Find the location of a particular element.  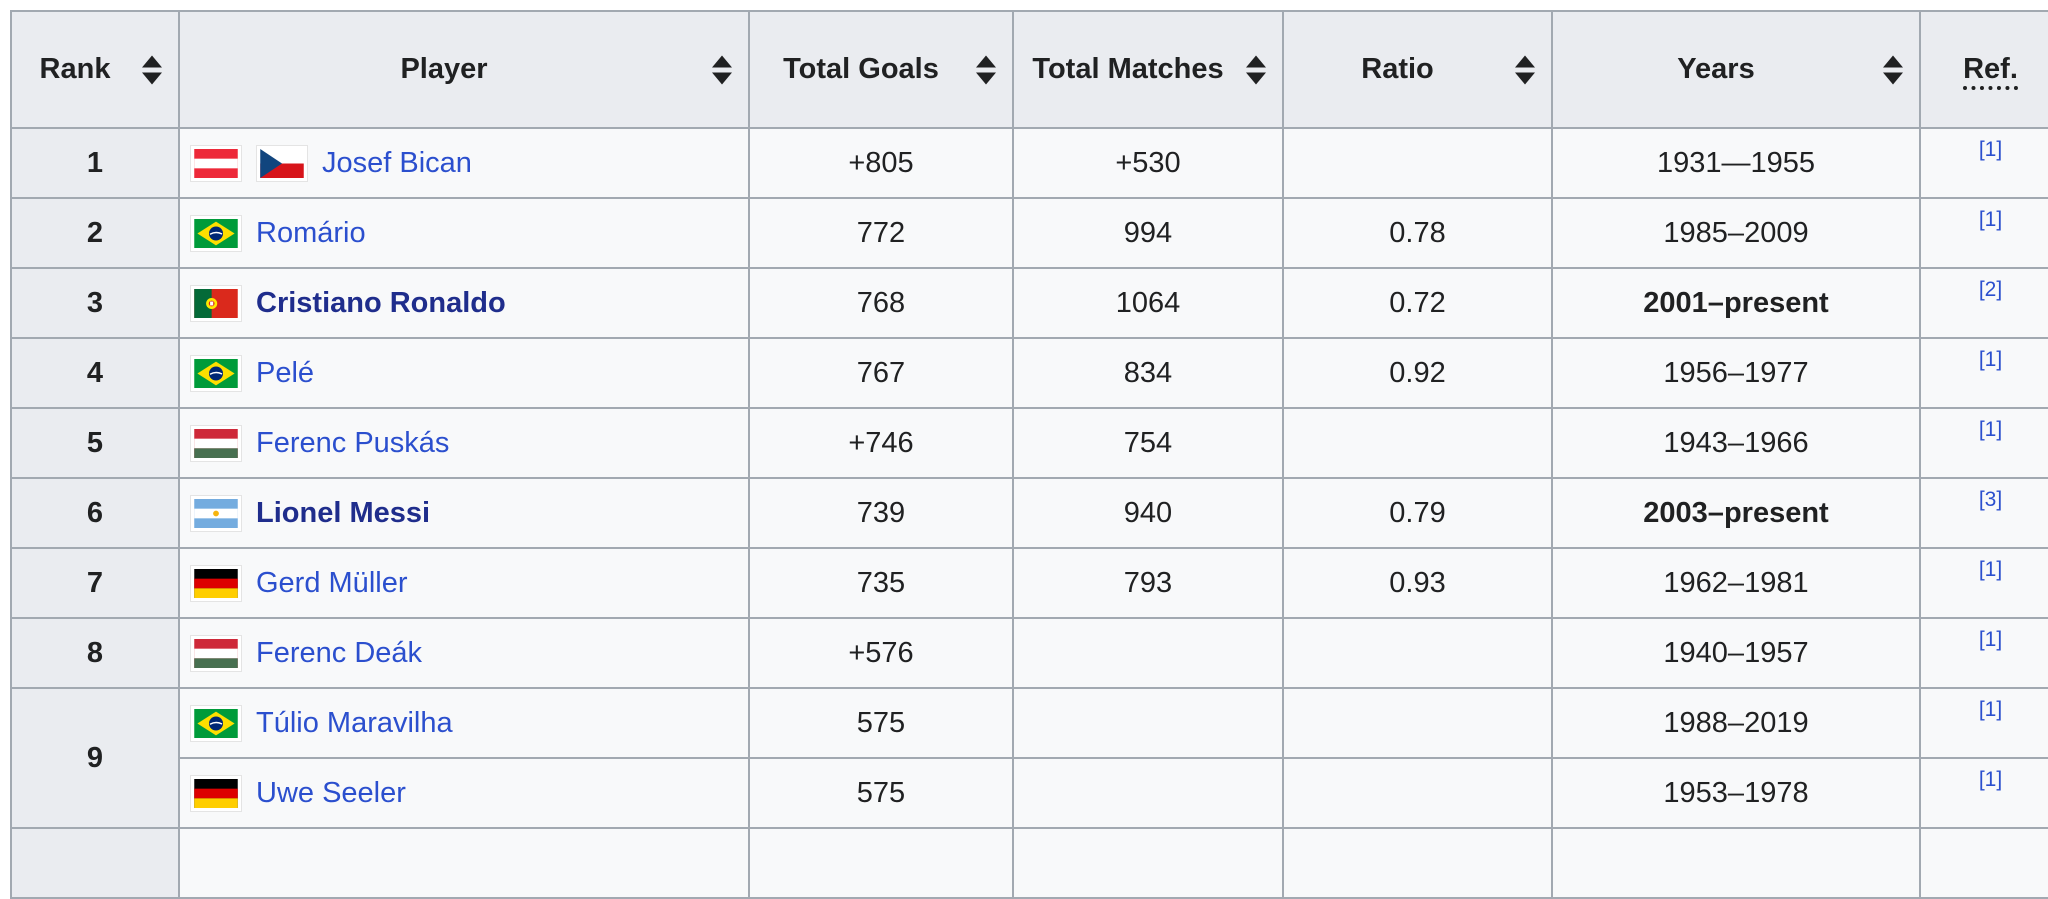

goals-cell: +576 is located at coordinates (881, 653).